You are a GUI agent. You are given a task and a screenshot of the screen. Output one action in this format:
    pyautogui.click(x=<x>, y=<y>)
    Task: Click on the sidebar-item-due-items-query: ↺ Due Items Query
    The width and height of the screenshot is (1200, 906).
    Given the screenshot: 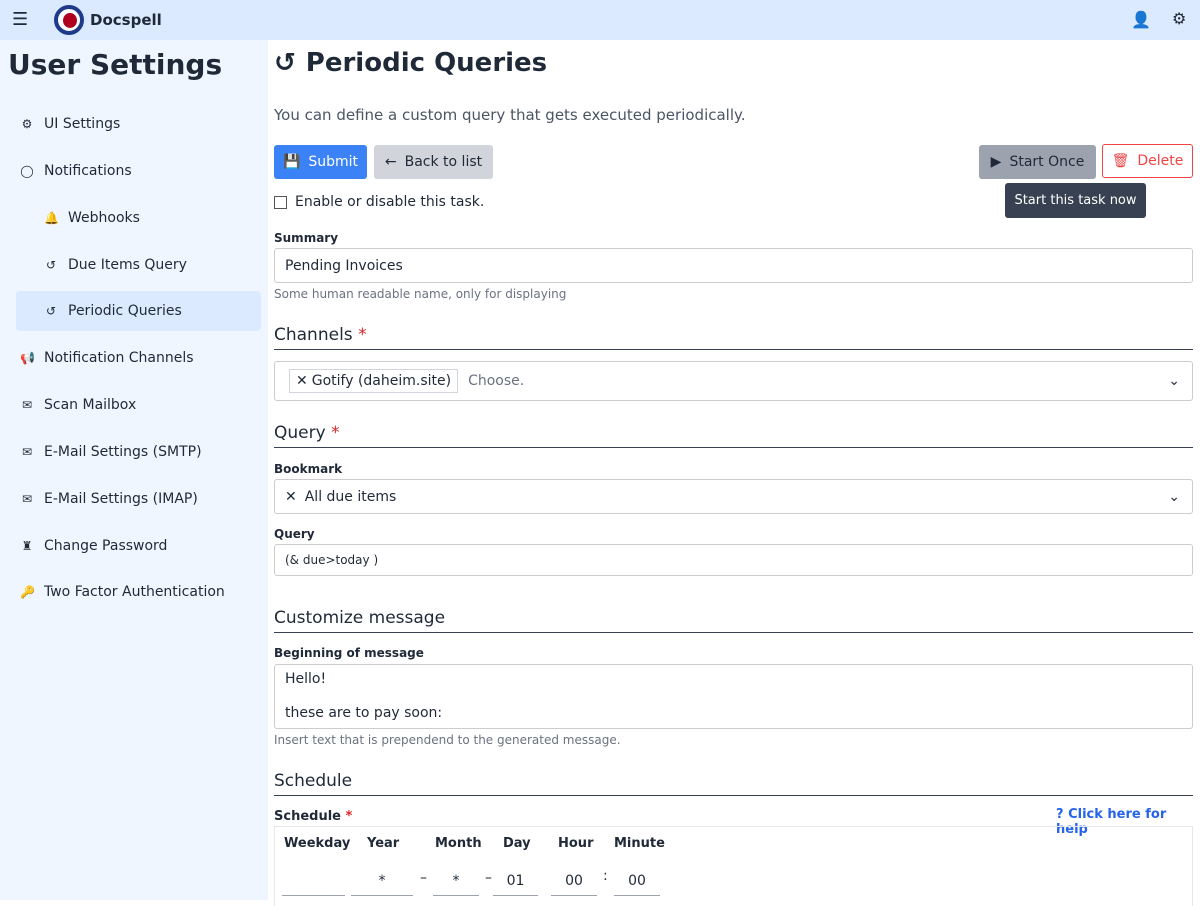 What is the action you would take?
    pyautogui.click(x=138, y=265)
    